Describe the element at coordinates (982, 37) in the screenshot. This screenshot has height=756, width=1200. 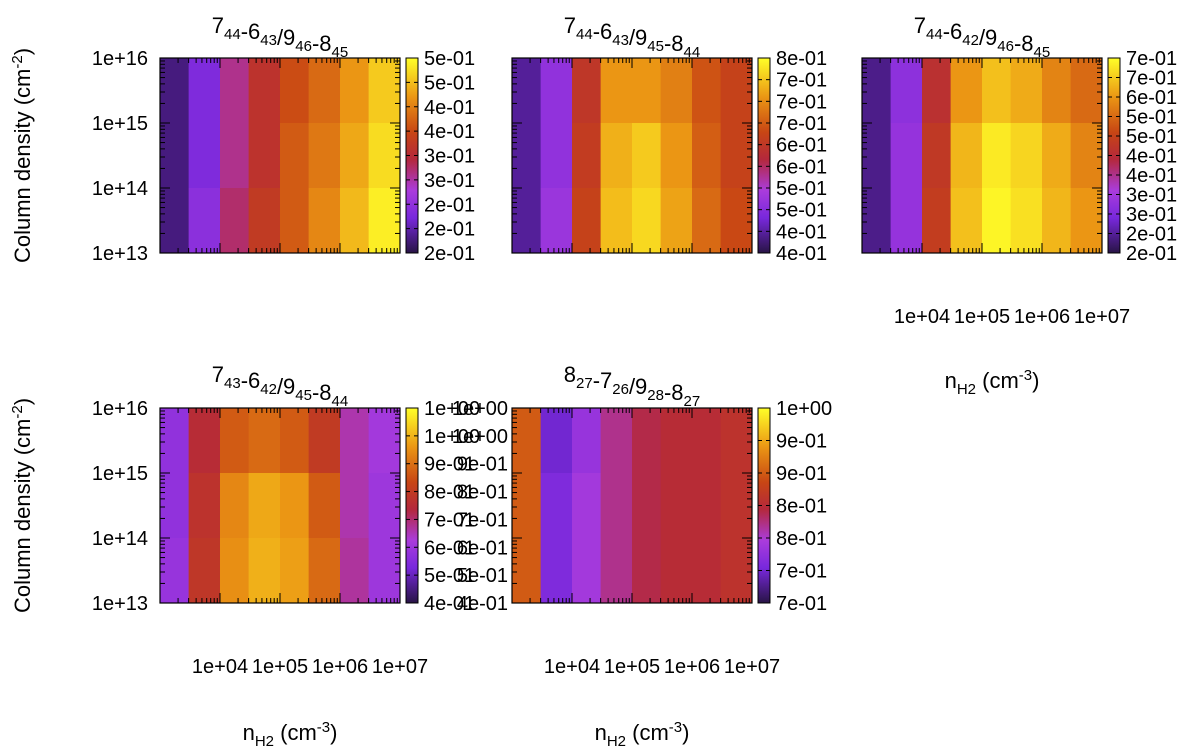
I see `panel-title: 744-642/946-845` at that location.